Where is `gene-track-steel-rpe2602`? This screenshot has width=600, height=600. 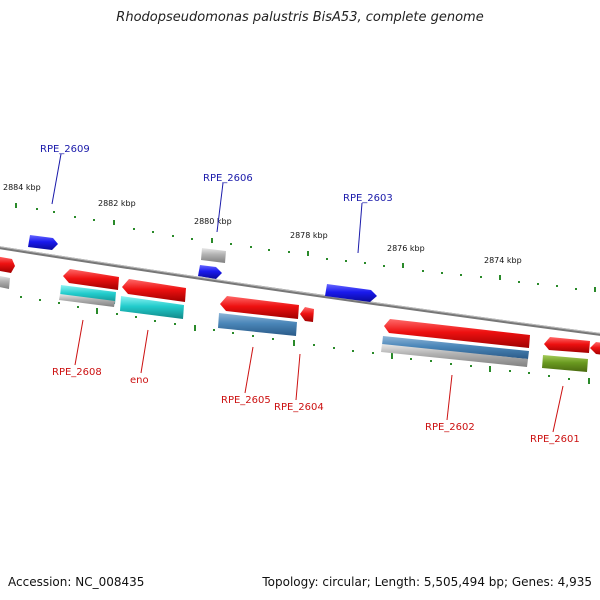
gene-track-steel-rpe2602 is located at coordinates (455, 347).